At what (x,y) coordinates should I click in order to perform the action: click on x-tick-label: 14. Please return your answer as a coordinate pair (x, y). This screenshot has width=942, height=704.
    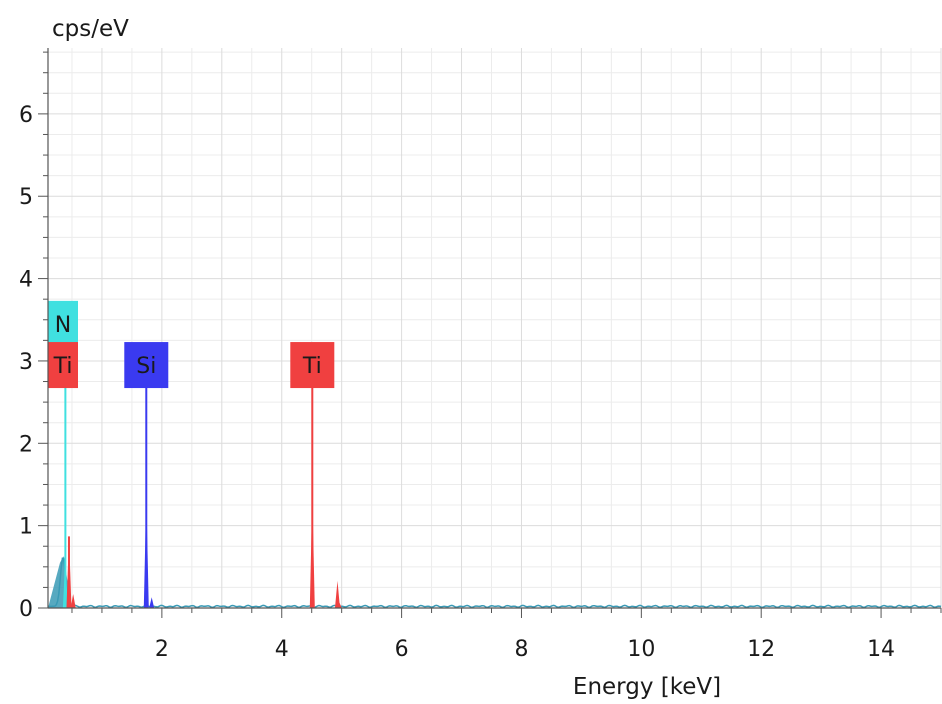
    Looking at the image, I should click on (881, 649).